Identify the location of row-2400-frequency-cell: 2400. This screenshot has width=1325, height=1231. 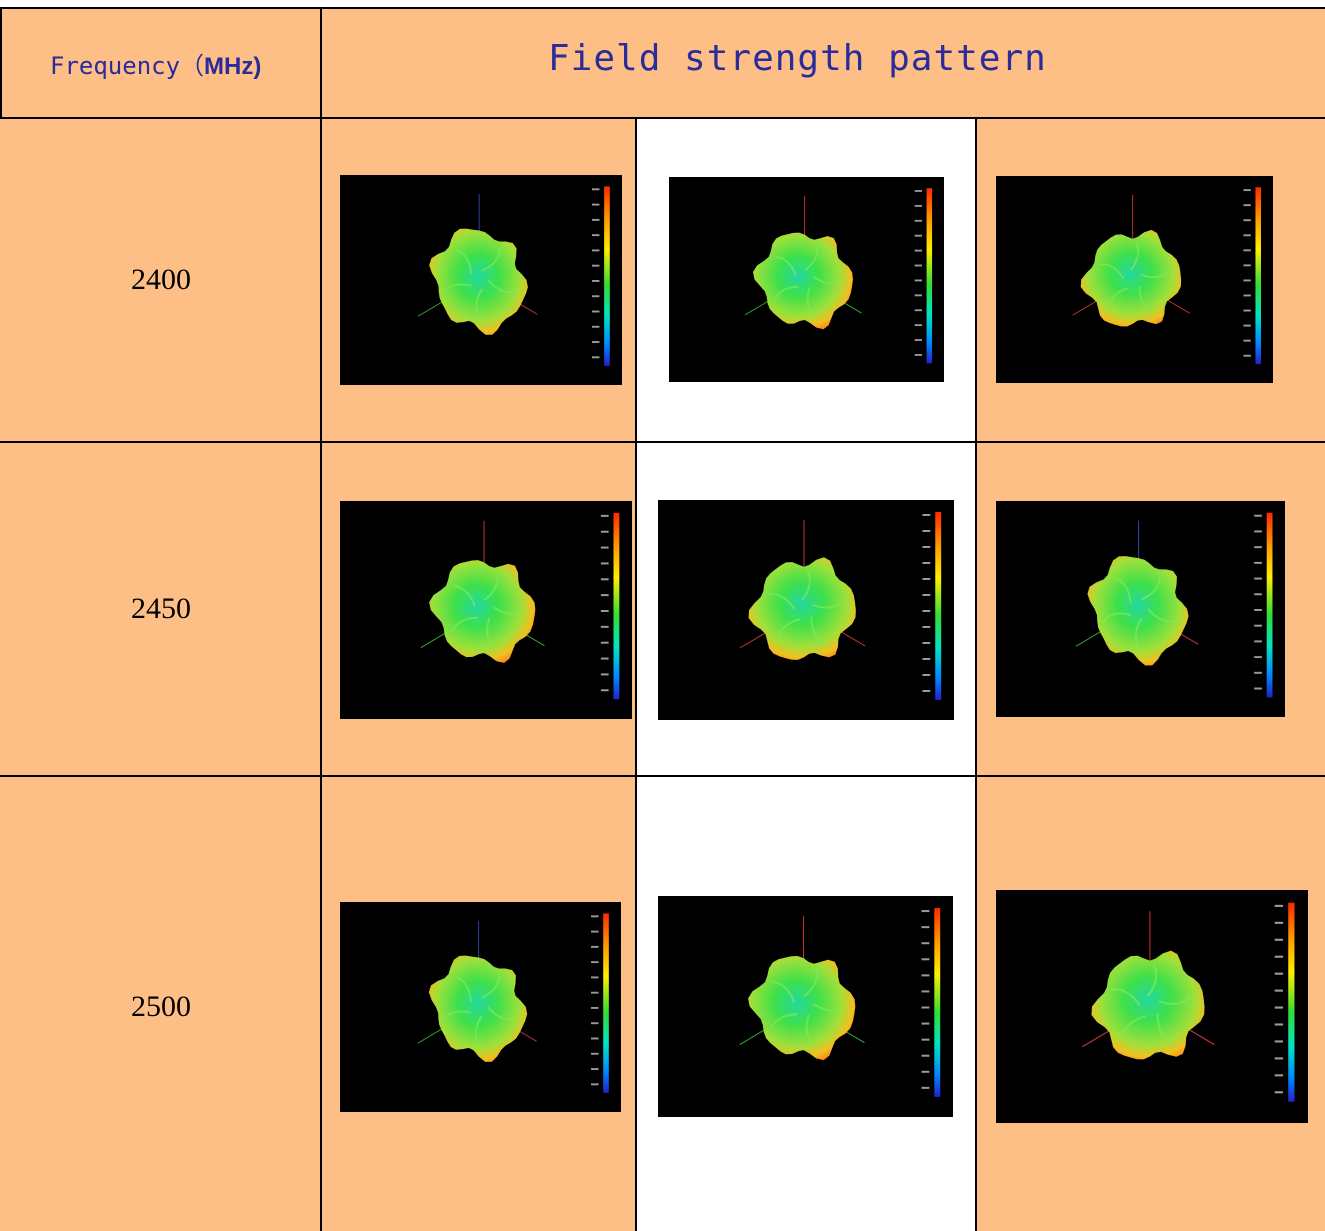
(160, 280).